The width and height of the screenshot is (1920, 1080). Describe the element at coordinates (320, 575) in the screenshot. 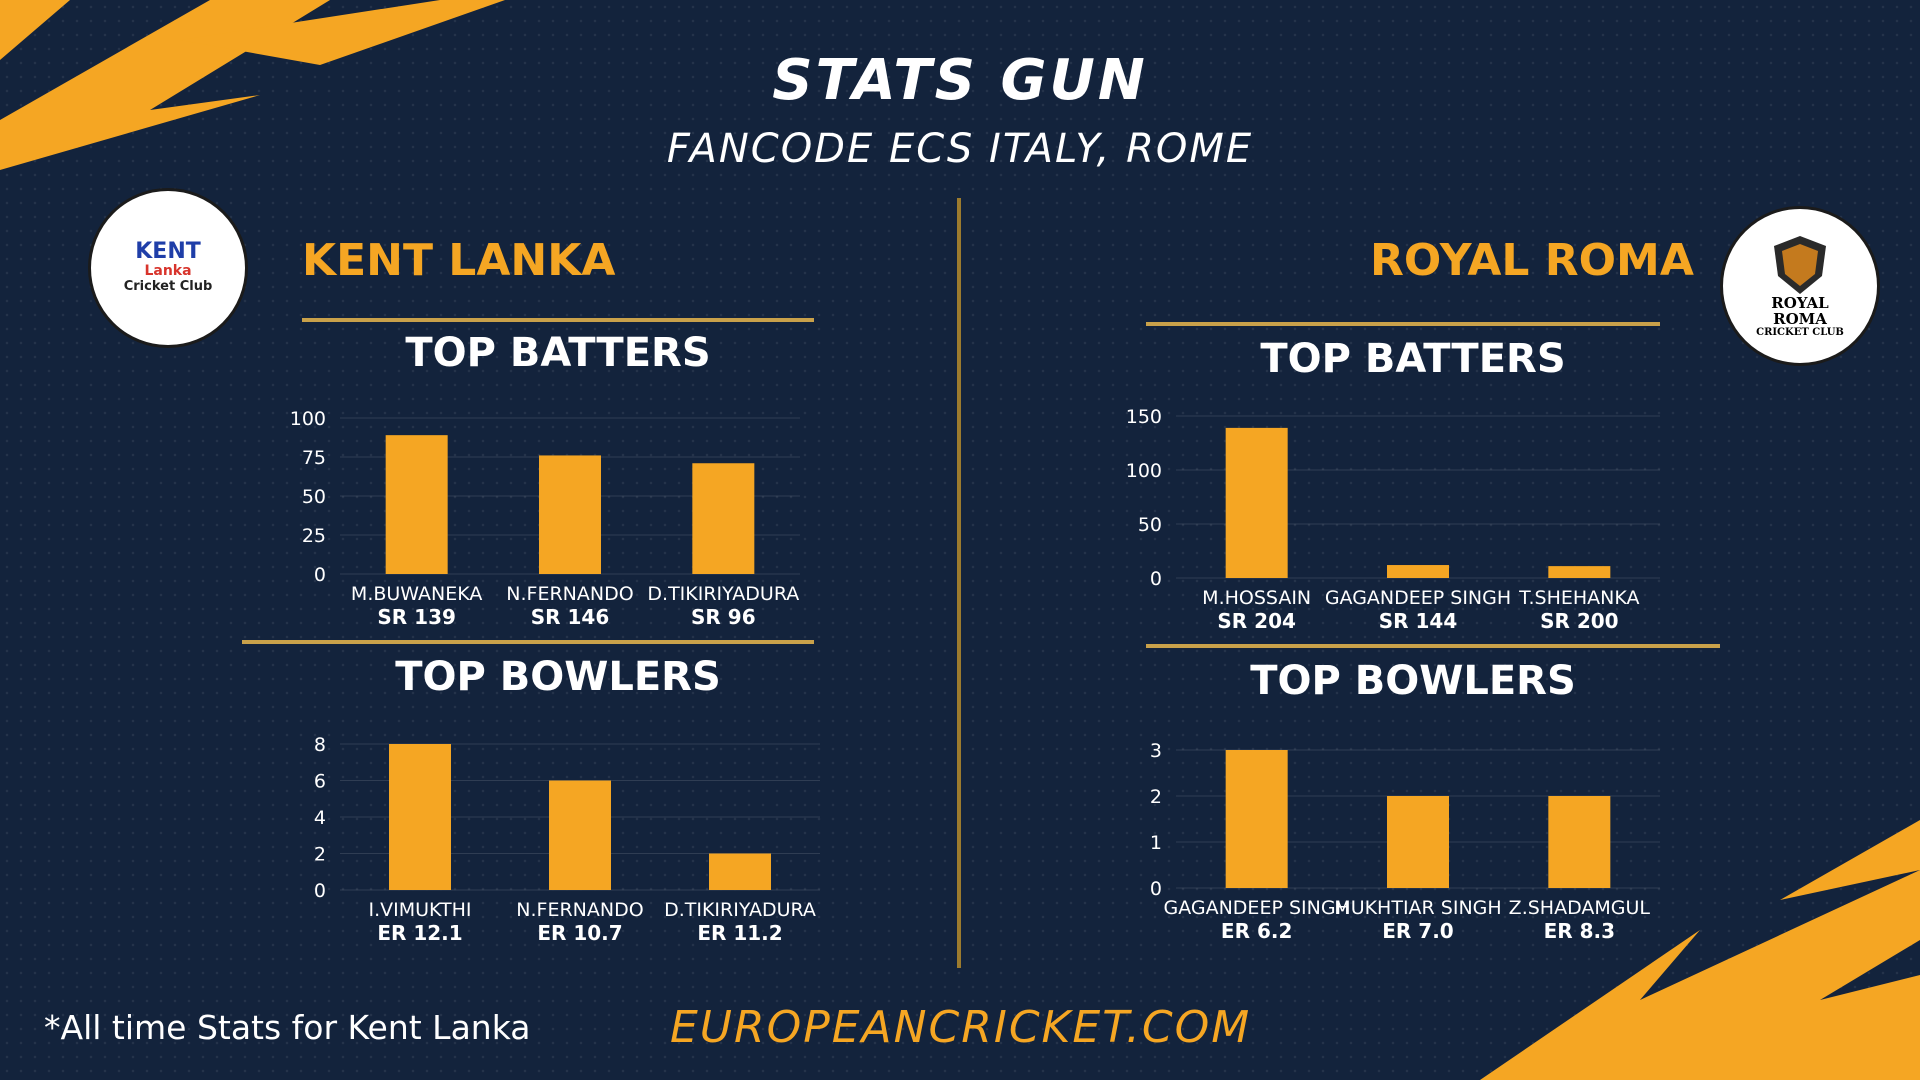

I see `kent-batters-tick-label: 0` at that location.